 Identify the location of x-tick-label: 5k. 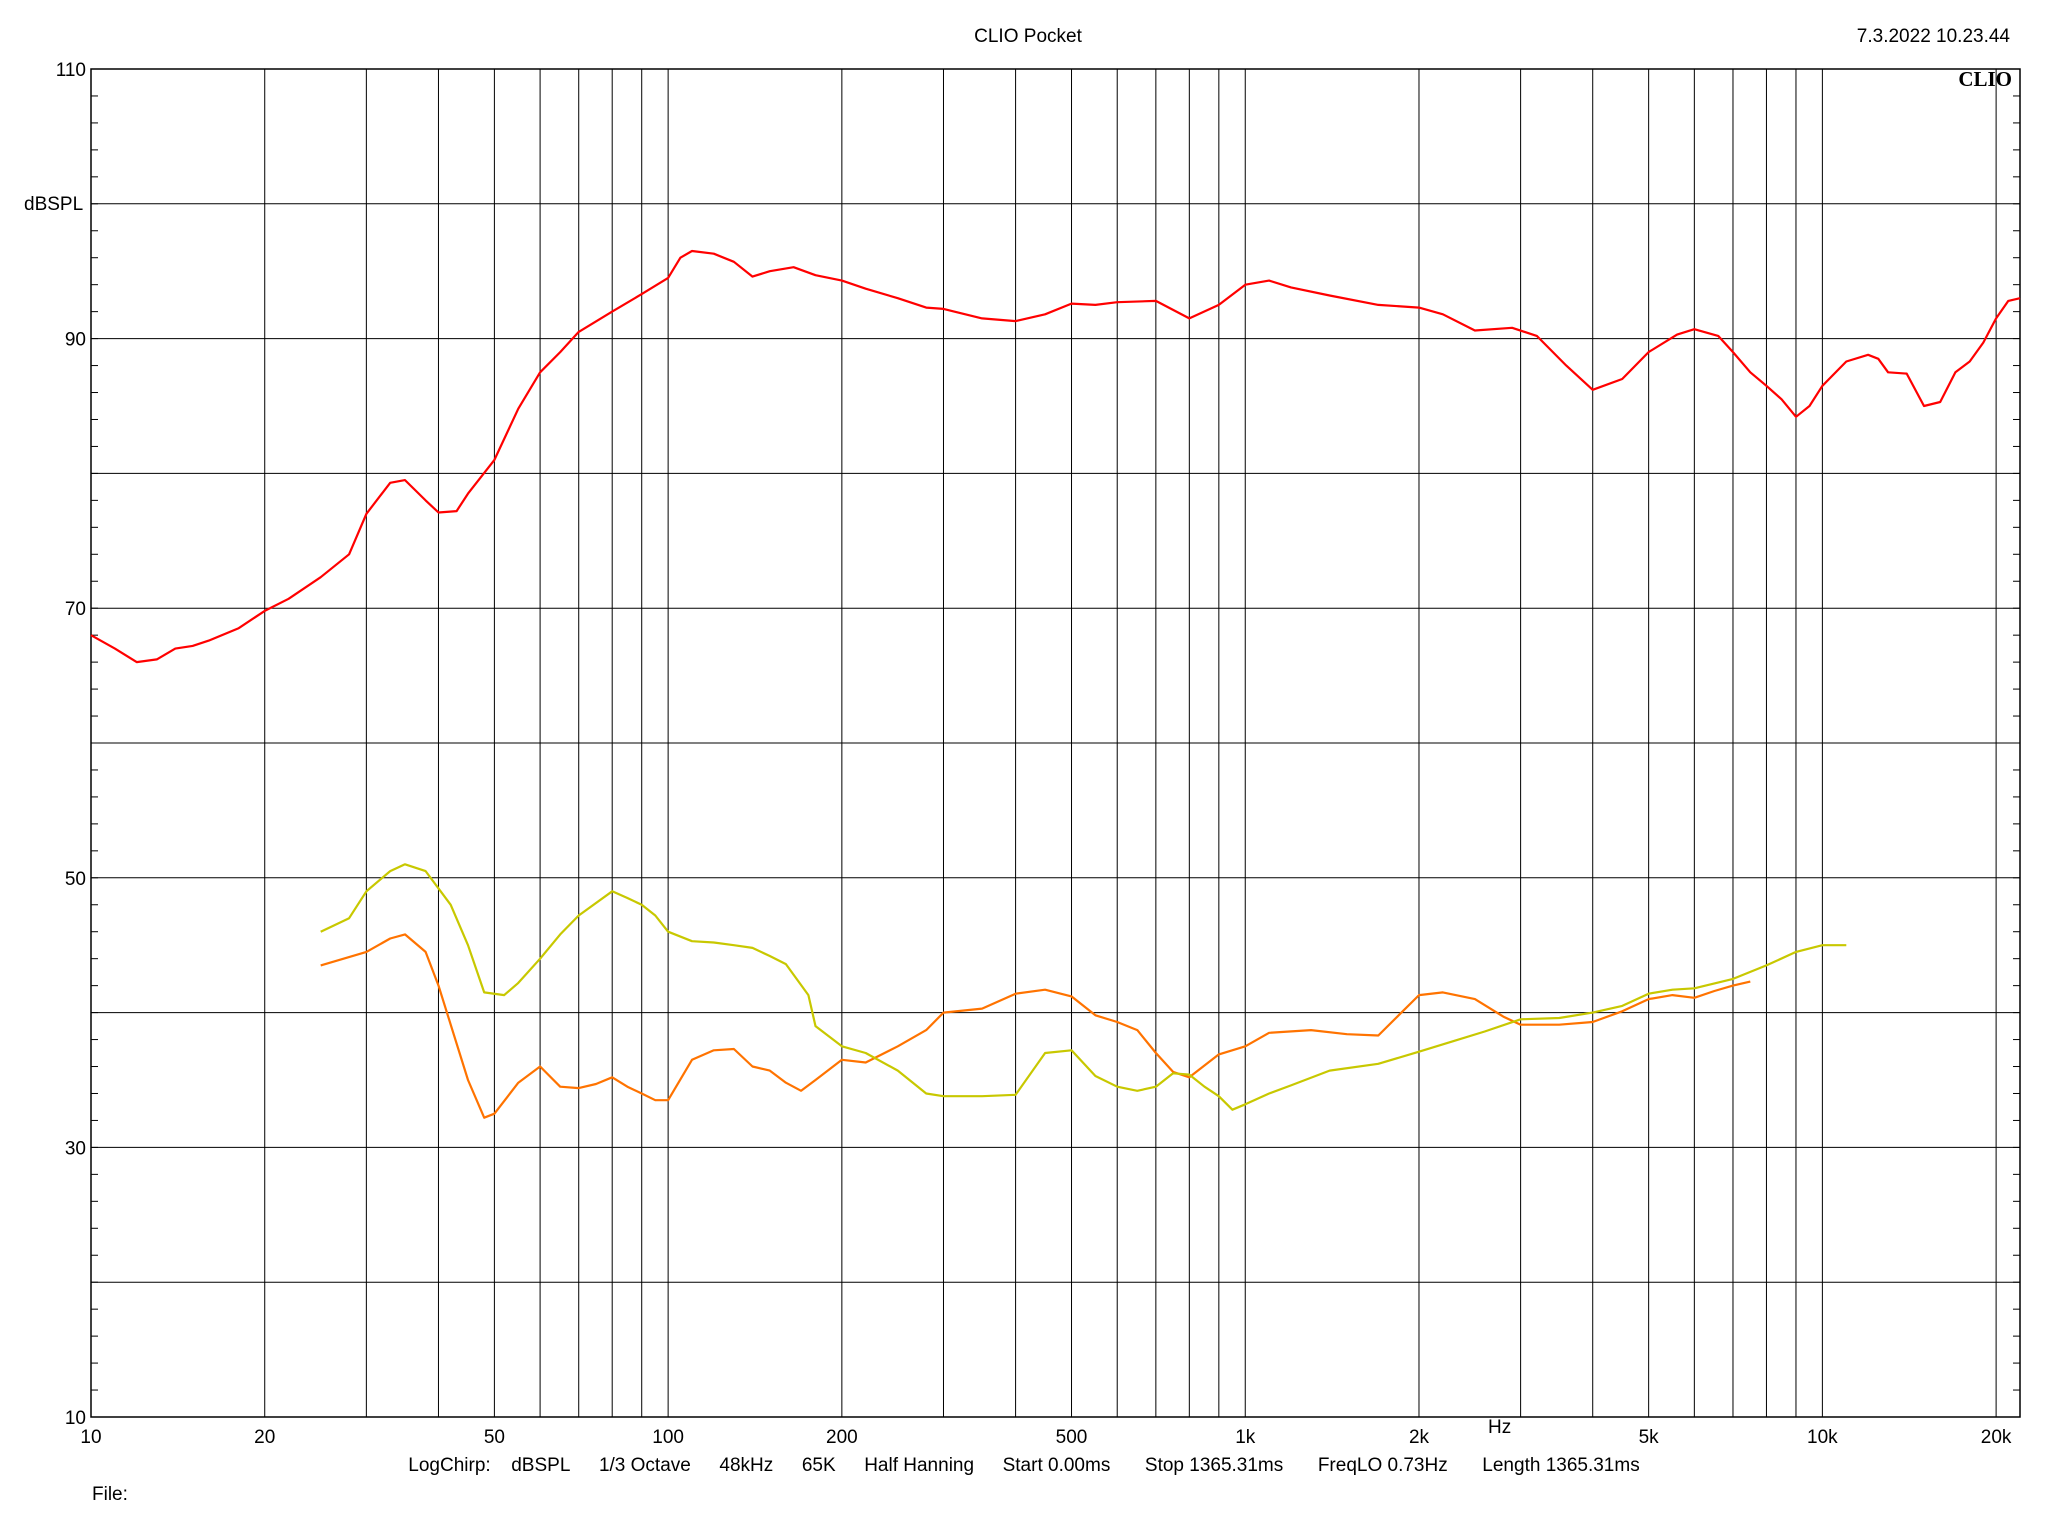
(1649, 1437).